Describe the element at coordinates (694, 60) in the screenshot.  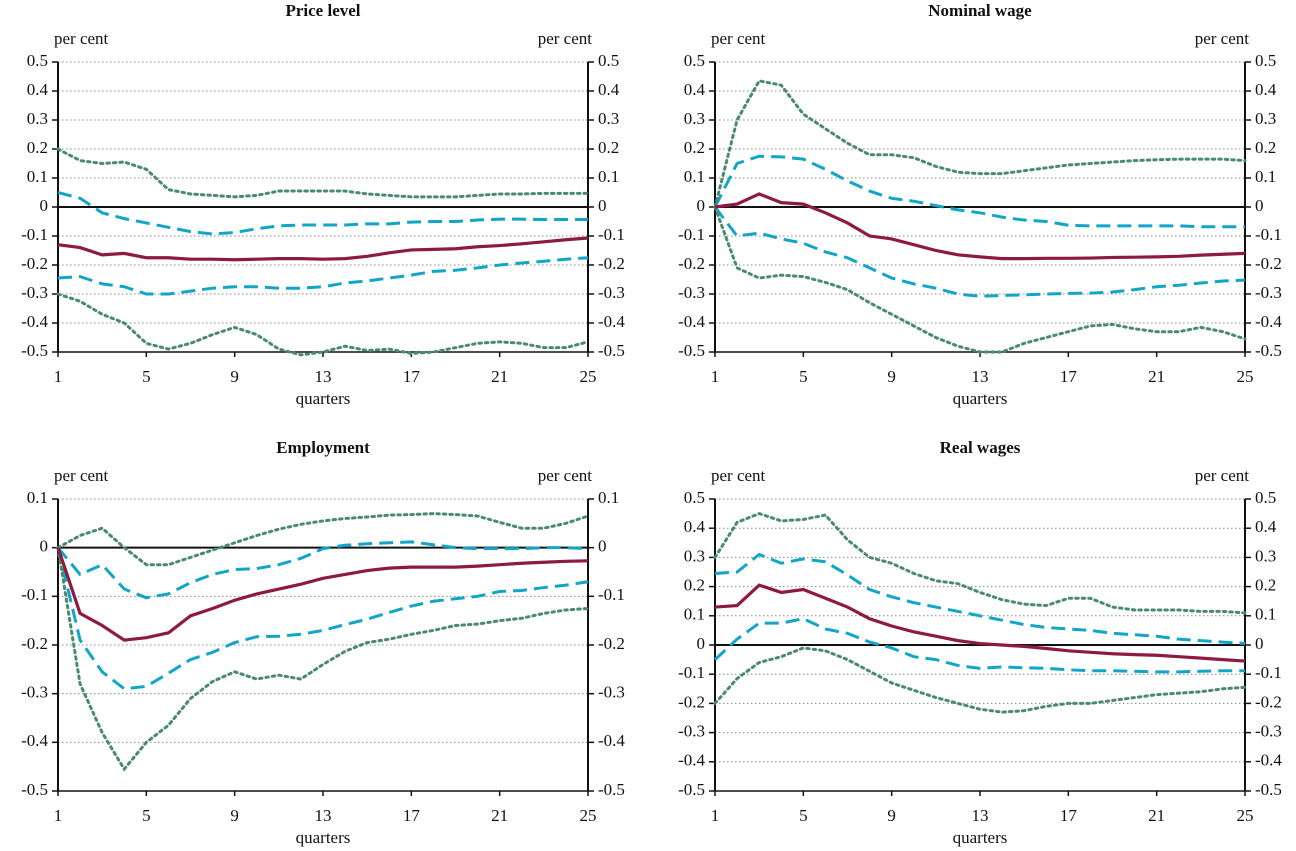
I see `y-tick-label: 0.5` at that location.